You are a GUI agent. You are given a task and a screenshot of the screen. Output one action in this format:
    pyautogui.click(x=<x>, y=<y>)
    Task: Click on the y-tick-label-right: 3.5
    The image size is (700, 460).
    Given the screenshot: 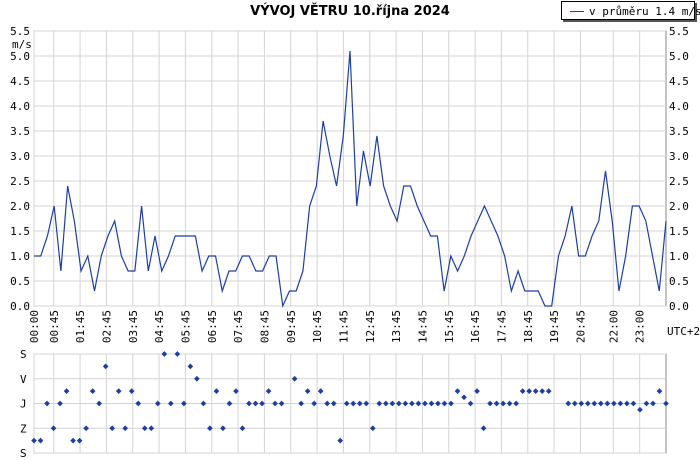 What is the action you would take?
    pyautogui.click(x=679, y=131)
    